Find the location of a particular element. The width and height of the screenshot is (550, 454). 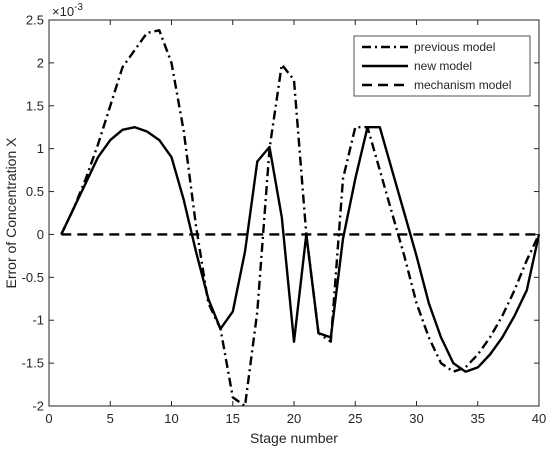

y-multiplier-label: ×10⁻³ is located at coordinates (67, 10).